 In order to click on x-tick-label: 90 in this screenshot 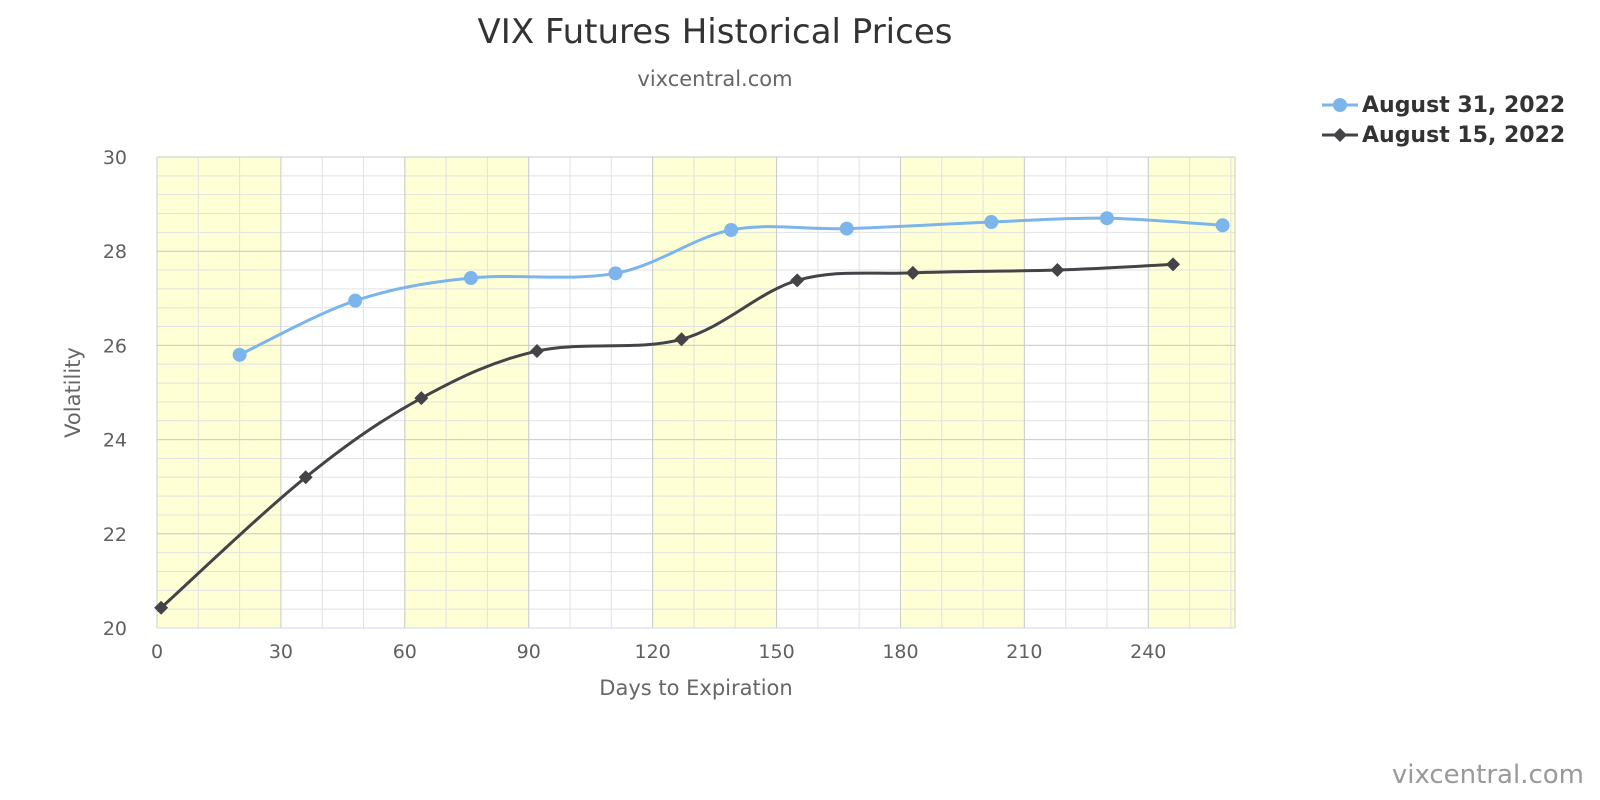, I will do `click(529, 652)`.